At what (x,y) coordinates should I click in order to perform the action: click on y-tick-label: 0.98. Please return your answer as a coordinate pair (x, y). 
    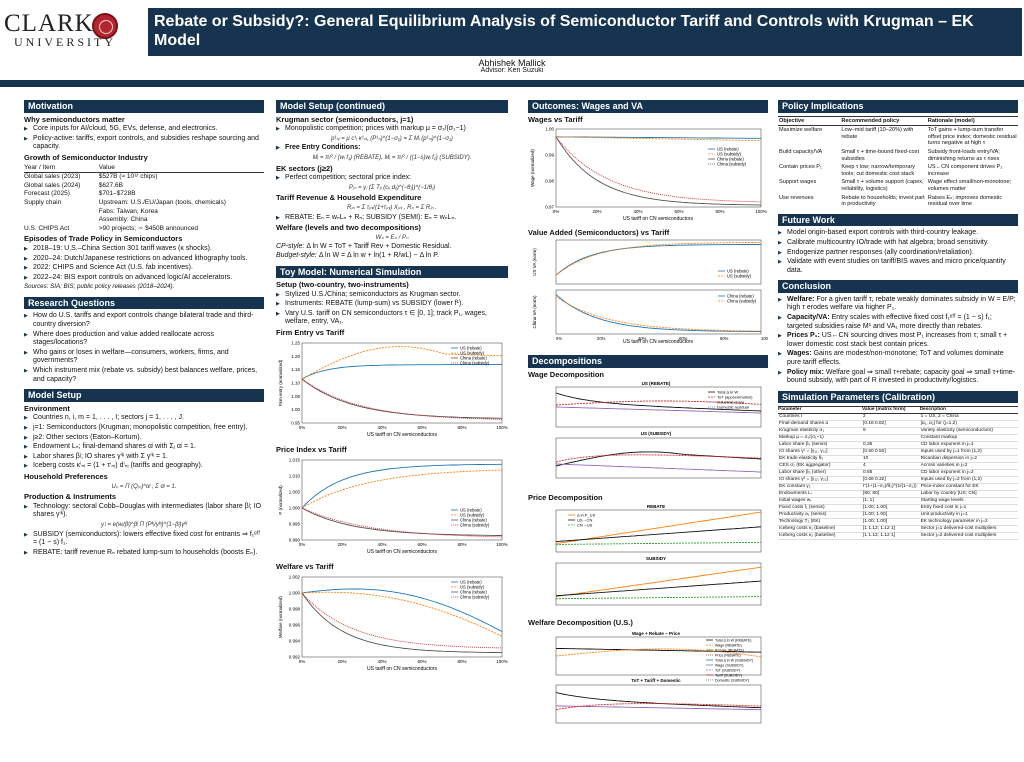
    Looking at the image, I should click on (549, 181).